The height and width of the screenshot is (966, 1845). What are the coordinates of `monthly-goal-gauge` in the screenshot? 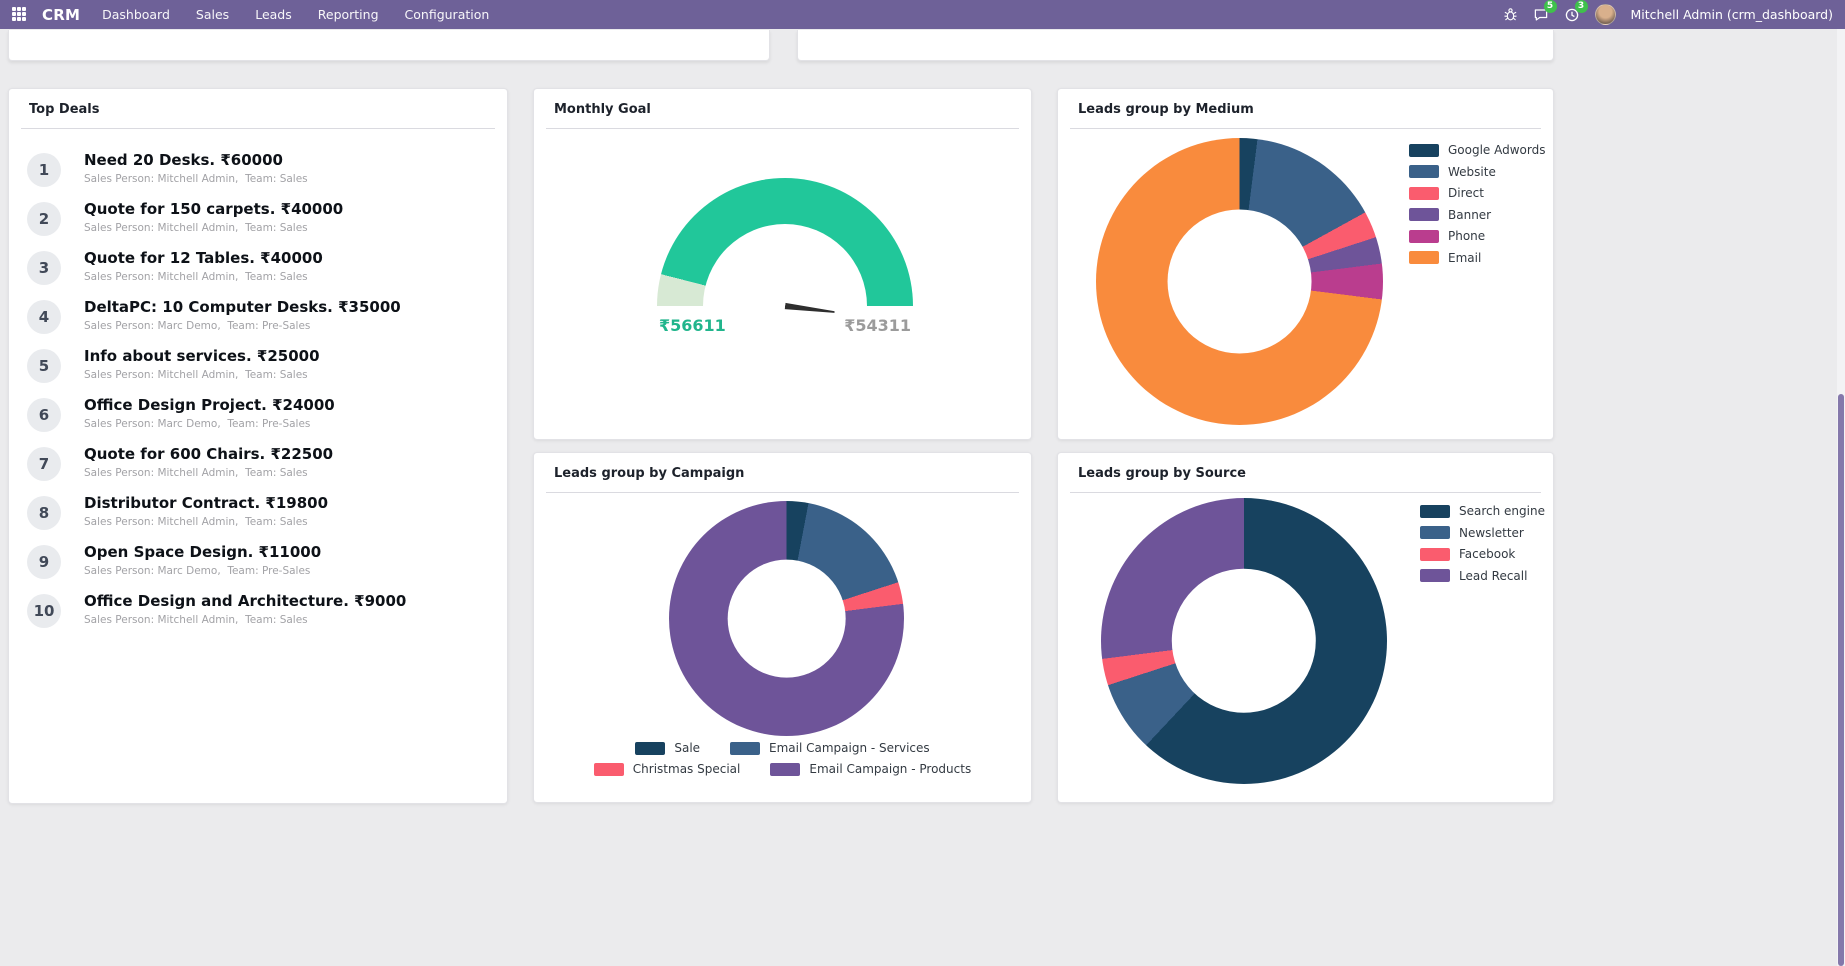 It's located at (785, 242).